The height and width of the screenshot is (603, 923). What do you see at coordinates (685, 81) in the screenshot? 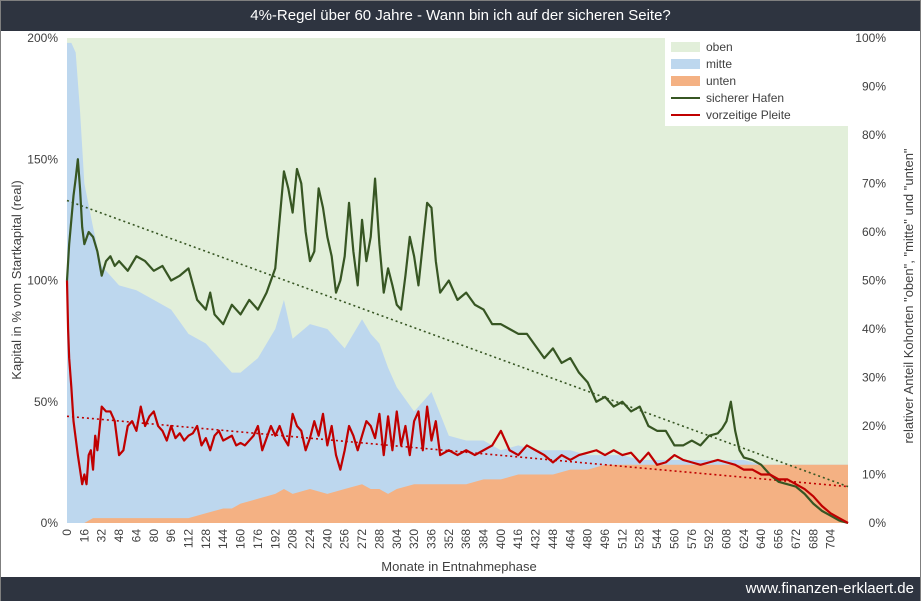
I see `legend-swatch-unten` at bounding box center [685, 81].